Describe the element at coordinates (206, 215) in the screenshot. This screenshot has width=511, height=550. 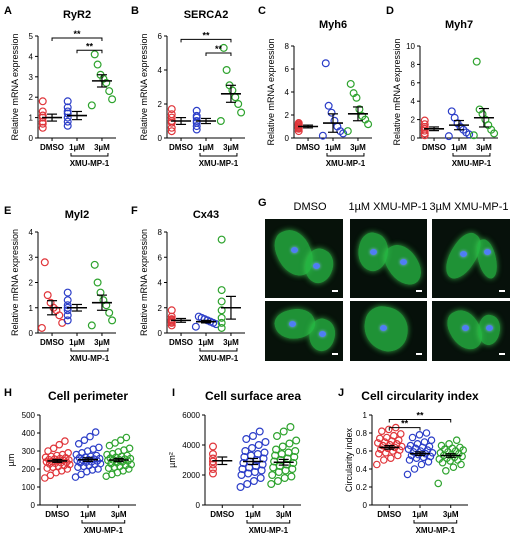
I see `chart-title-f: Cx43` at that location.